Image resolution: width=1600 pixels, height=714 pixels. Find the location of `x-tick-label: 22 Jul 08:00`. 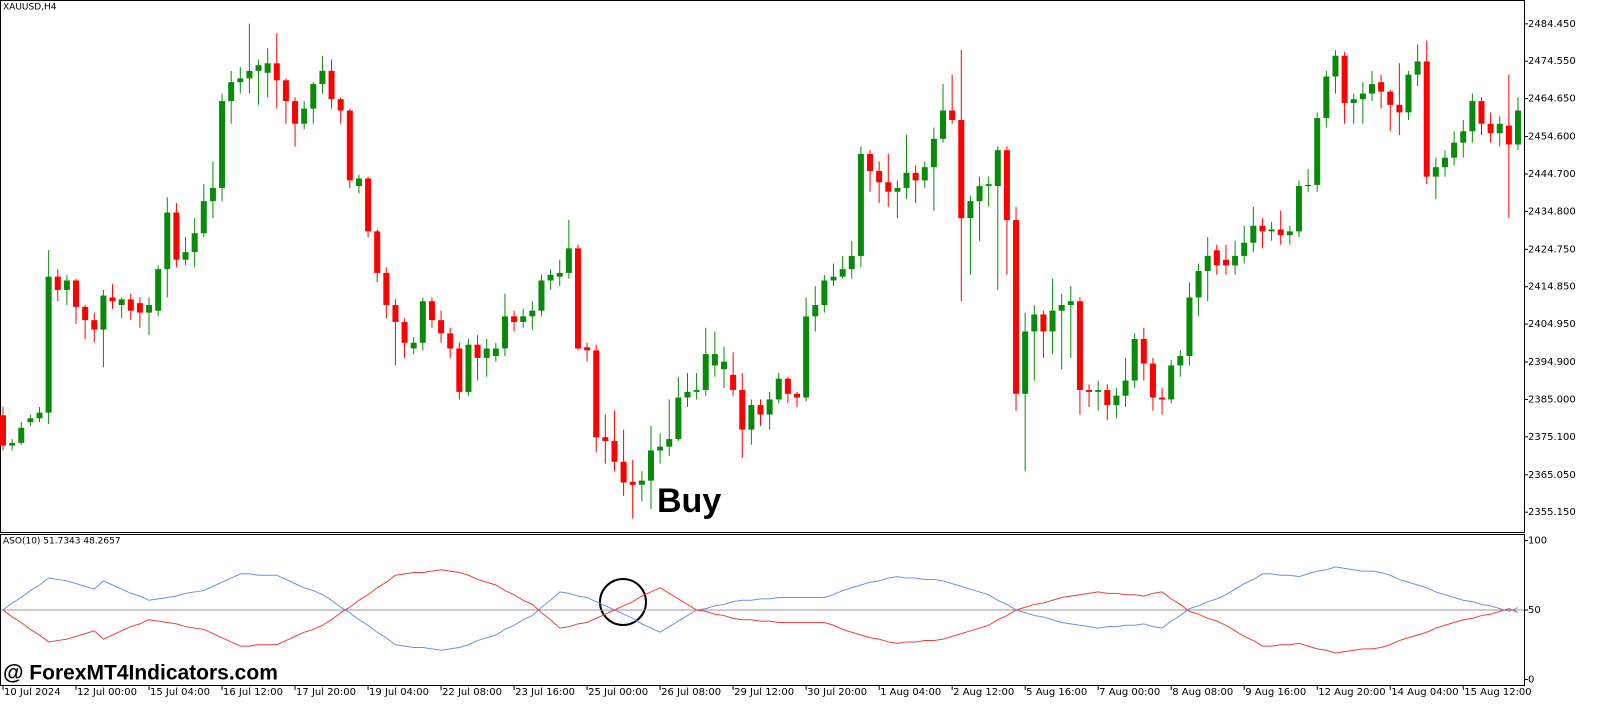

x-tick-label: 22 Jul 08:00 is located at coordinates (472, 692).